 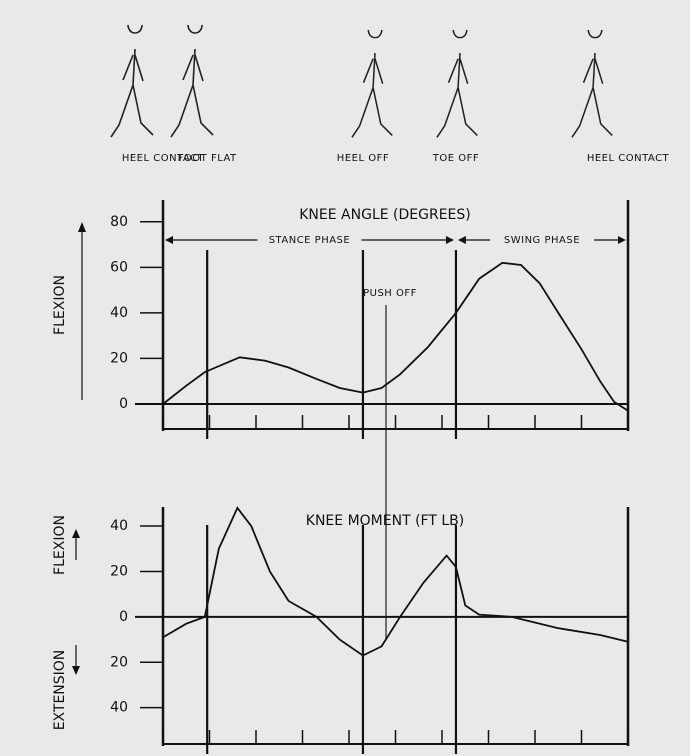 I want to click on annotation: PUSH OFF, so click(x=390, y=293).